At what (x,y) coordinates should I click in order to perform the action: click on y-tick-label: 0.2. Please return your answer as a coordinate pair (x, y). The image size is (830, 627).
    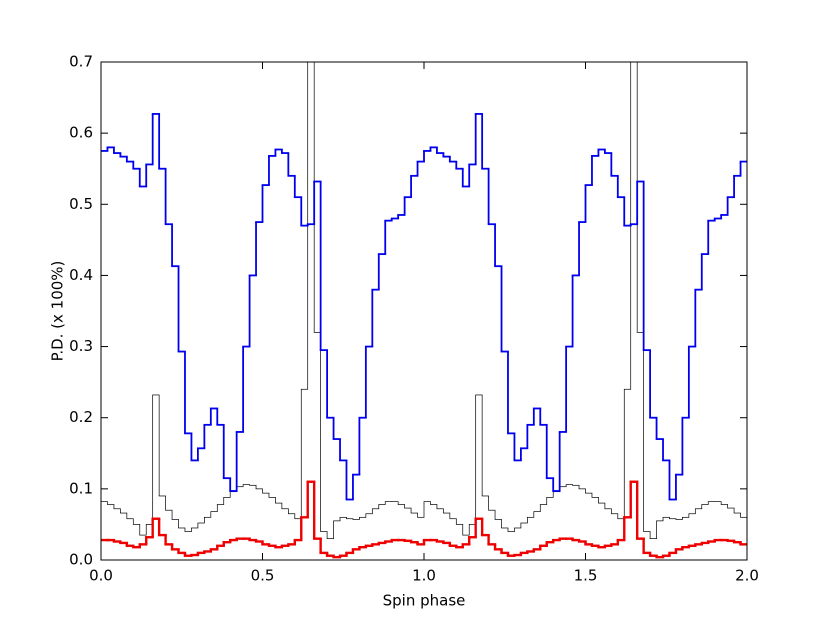
    Looking at the image, I should click on (81, 417).